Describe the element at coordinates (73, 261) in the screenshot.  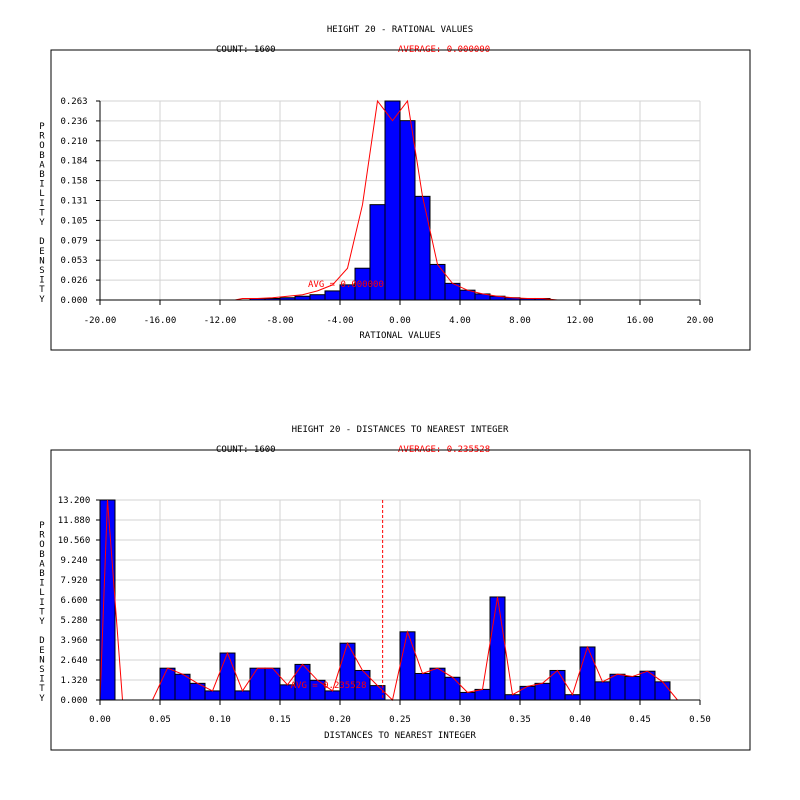
I see `y-tick-label: 0.053` at that location.